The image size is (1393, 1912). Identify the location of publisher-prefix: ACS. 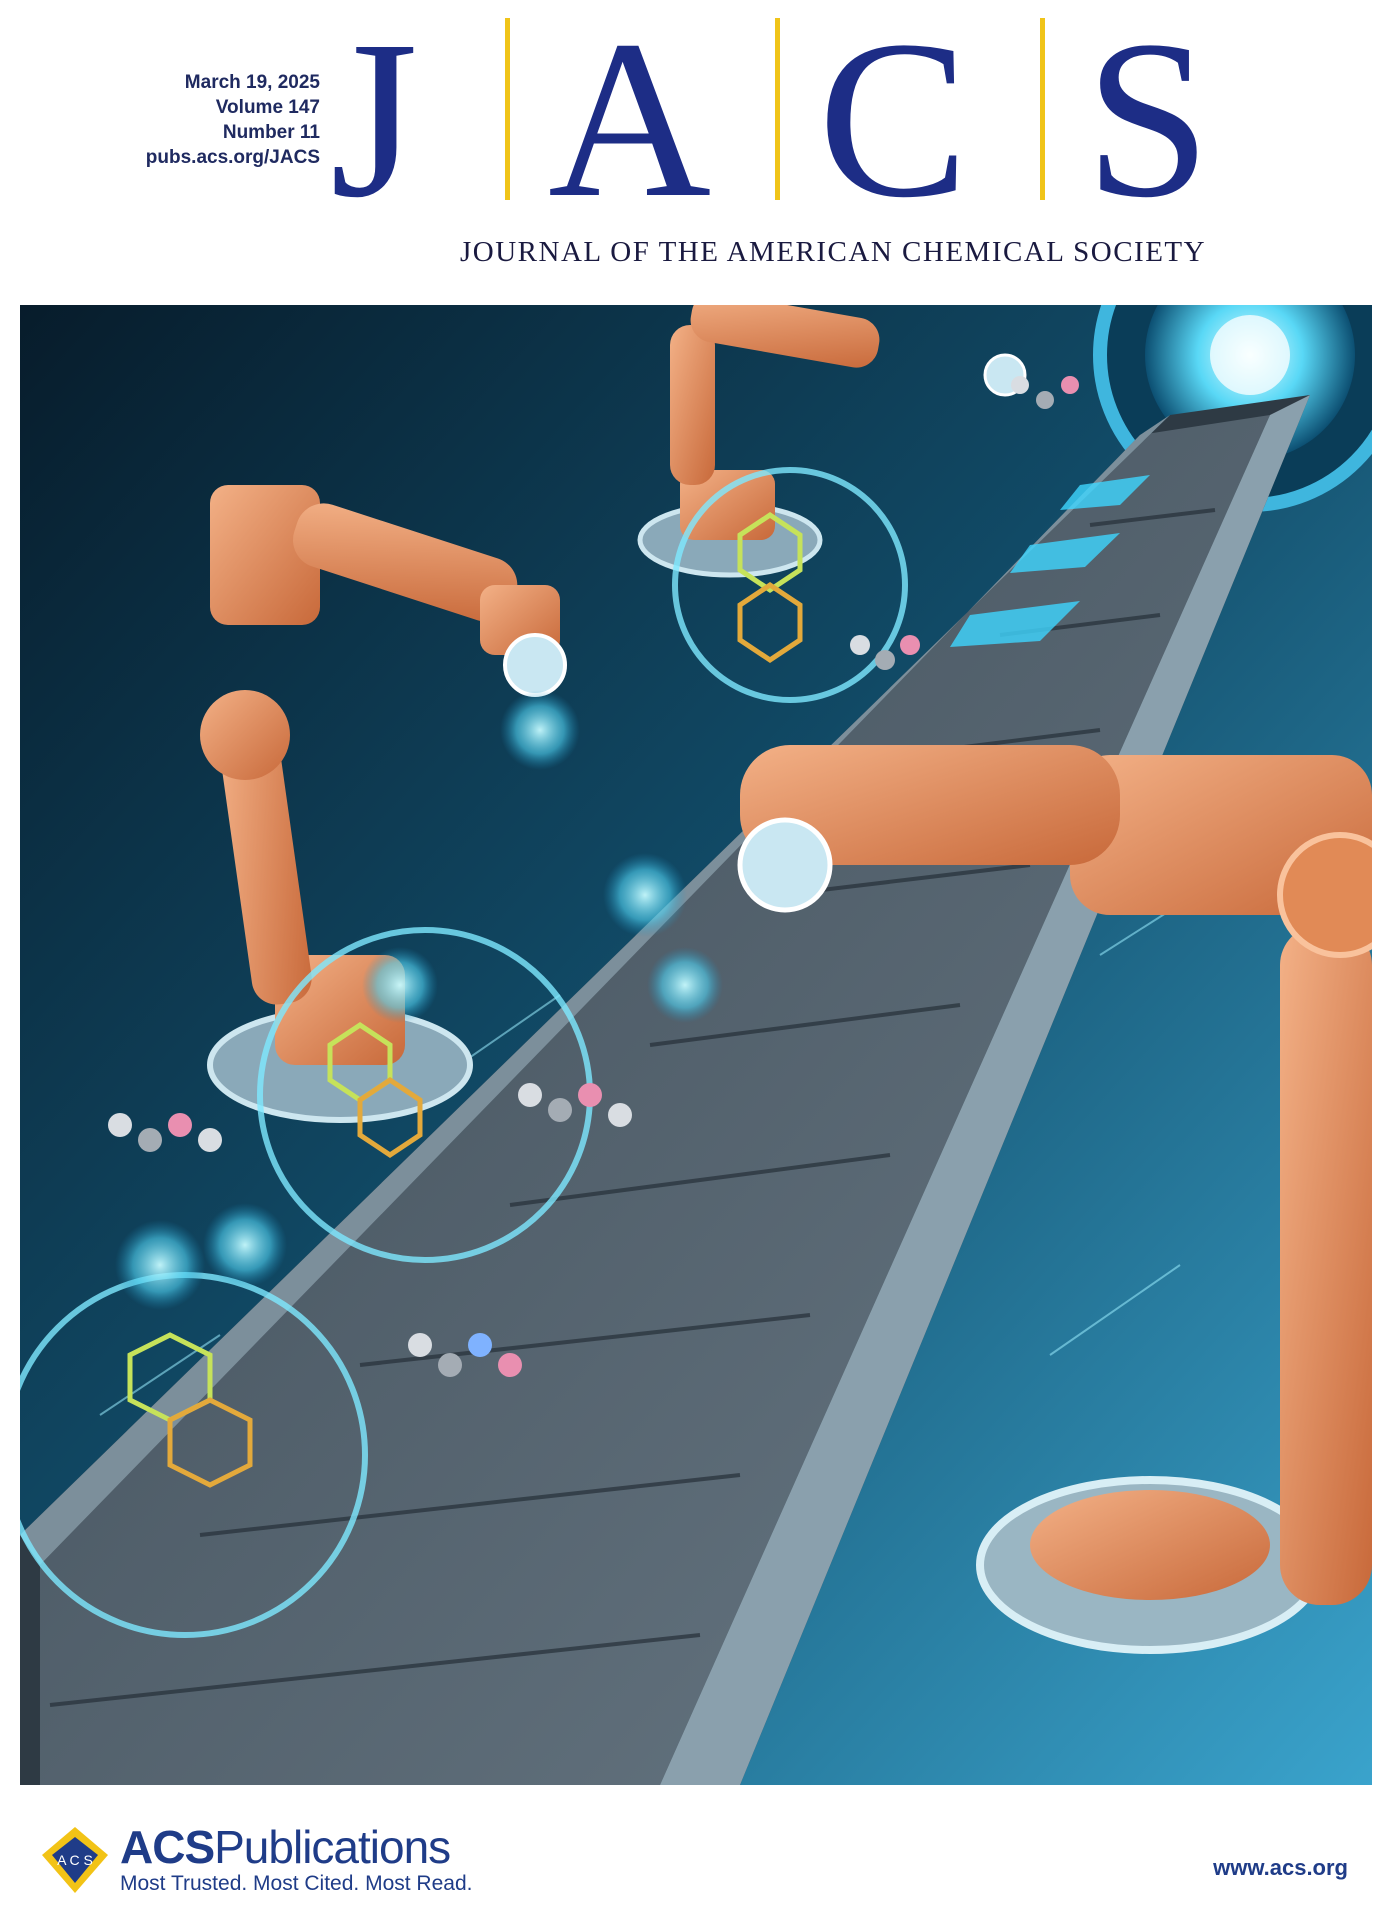
(167, 1847).